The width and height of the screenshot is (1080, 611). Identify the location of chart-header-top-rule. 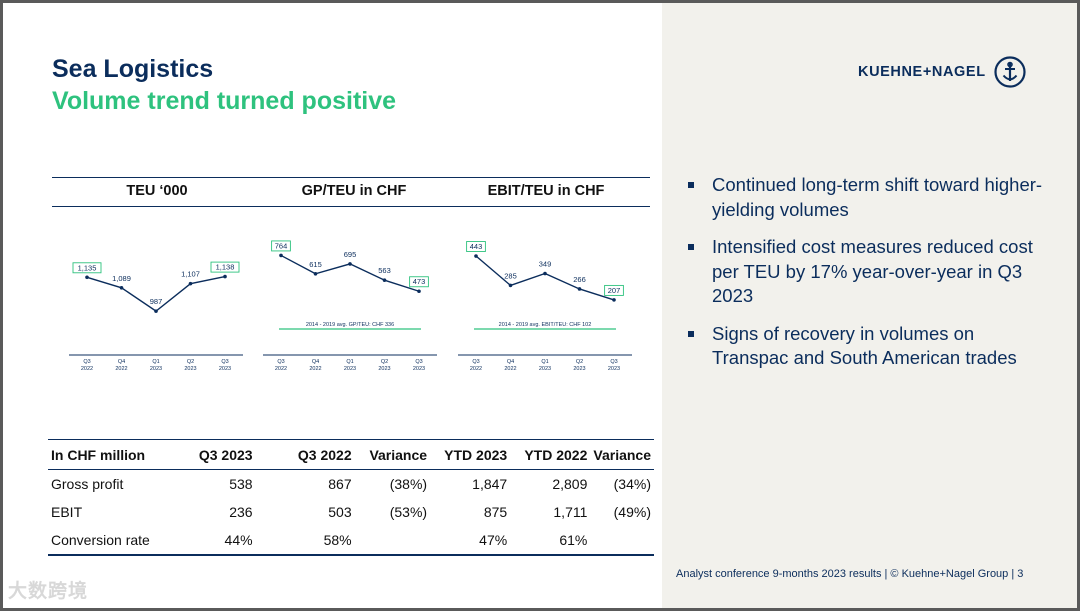
(351, 177).